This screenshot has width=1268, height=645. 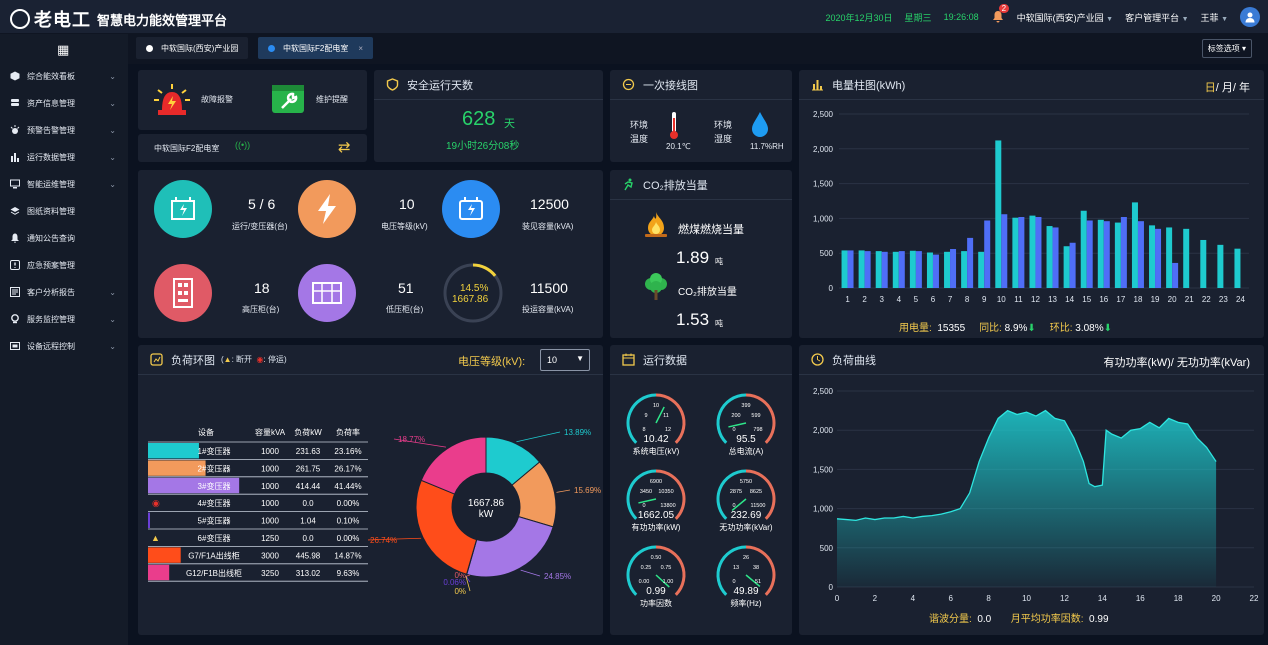 I want to click on tab-industrial-park: 中软国际(西安)产业园, so click(x=192, y=48).